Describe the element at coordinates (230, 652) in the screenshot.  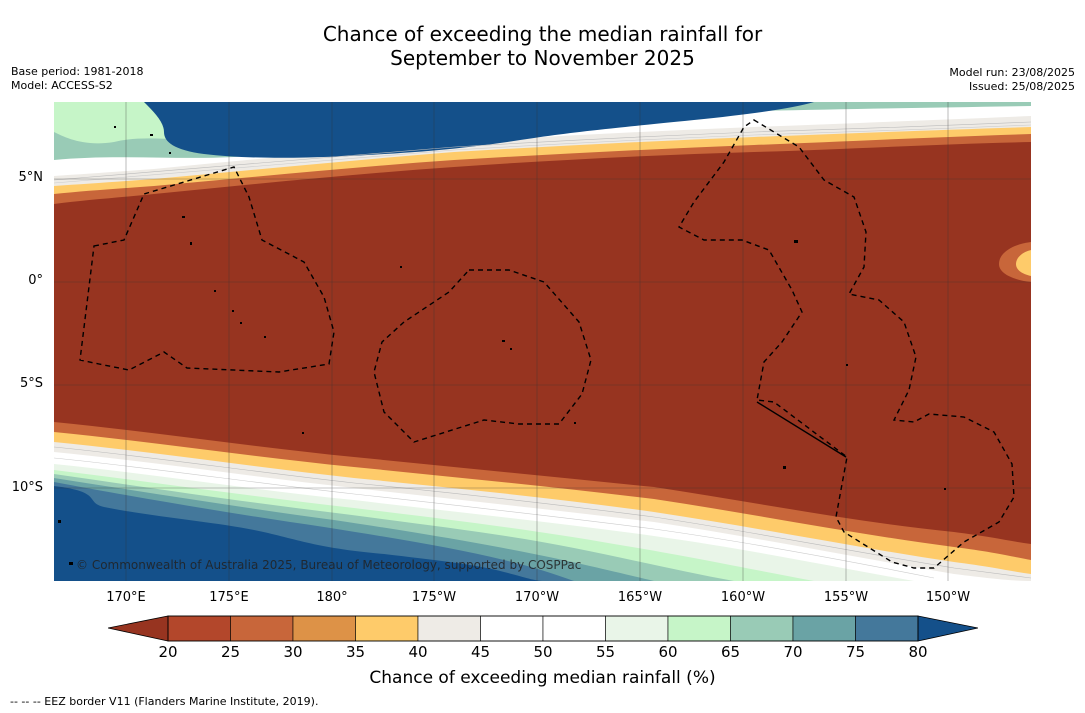
I see `colorbar-tick-label: 25` at that location.